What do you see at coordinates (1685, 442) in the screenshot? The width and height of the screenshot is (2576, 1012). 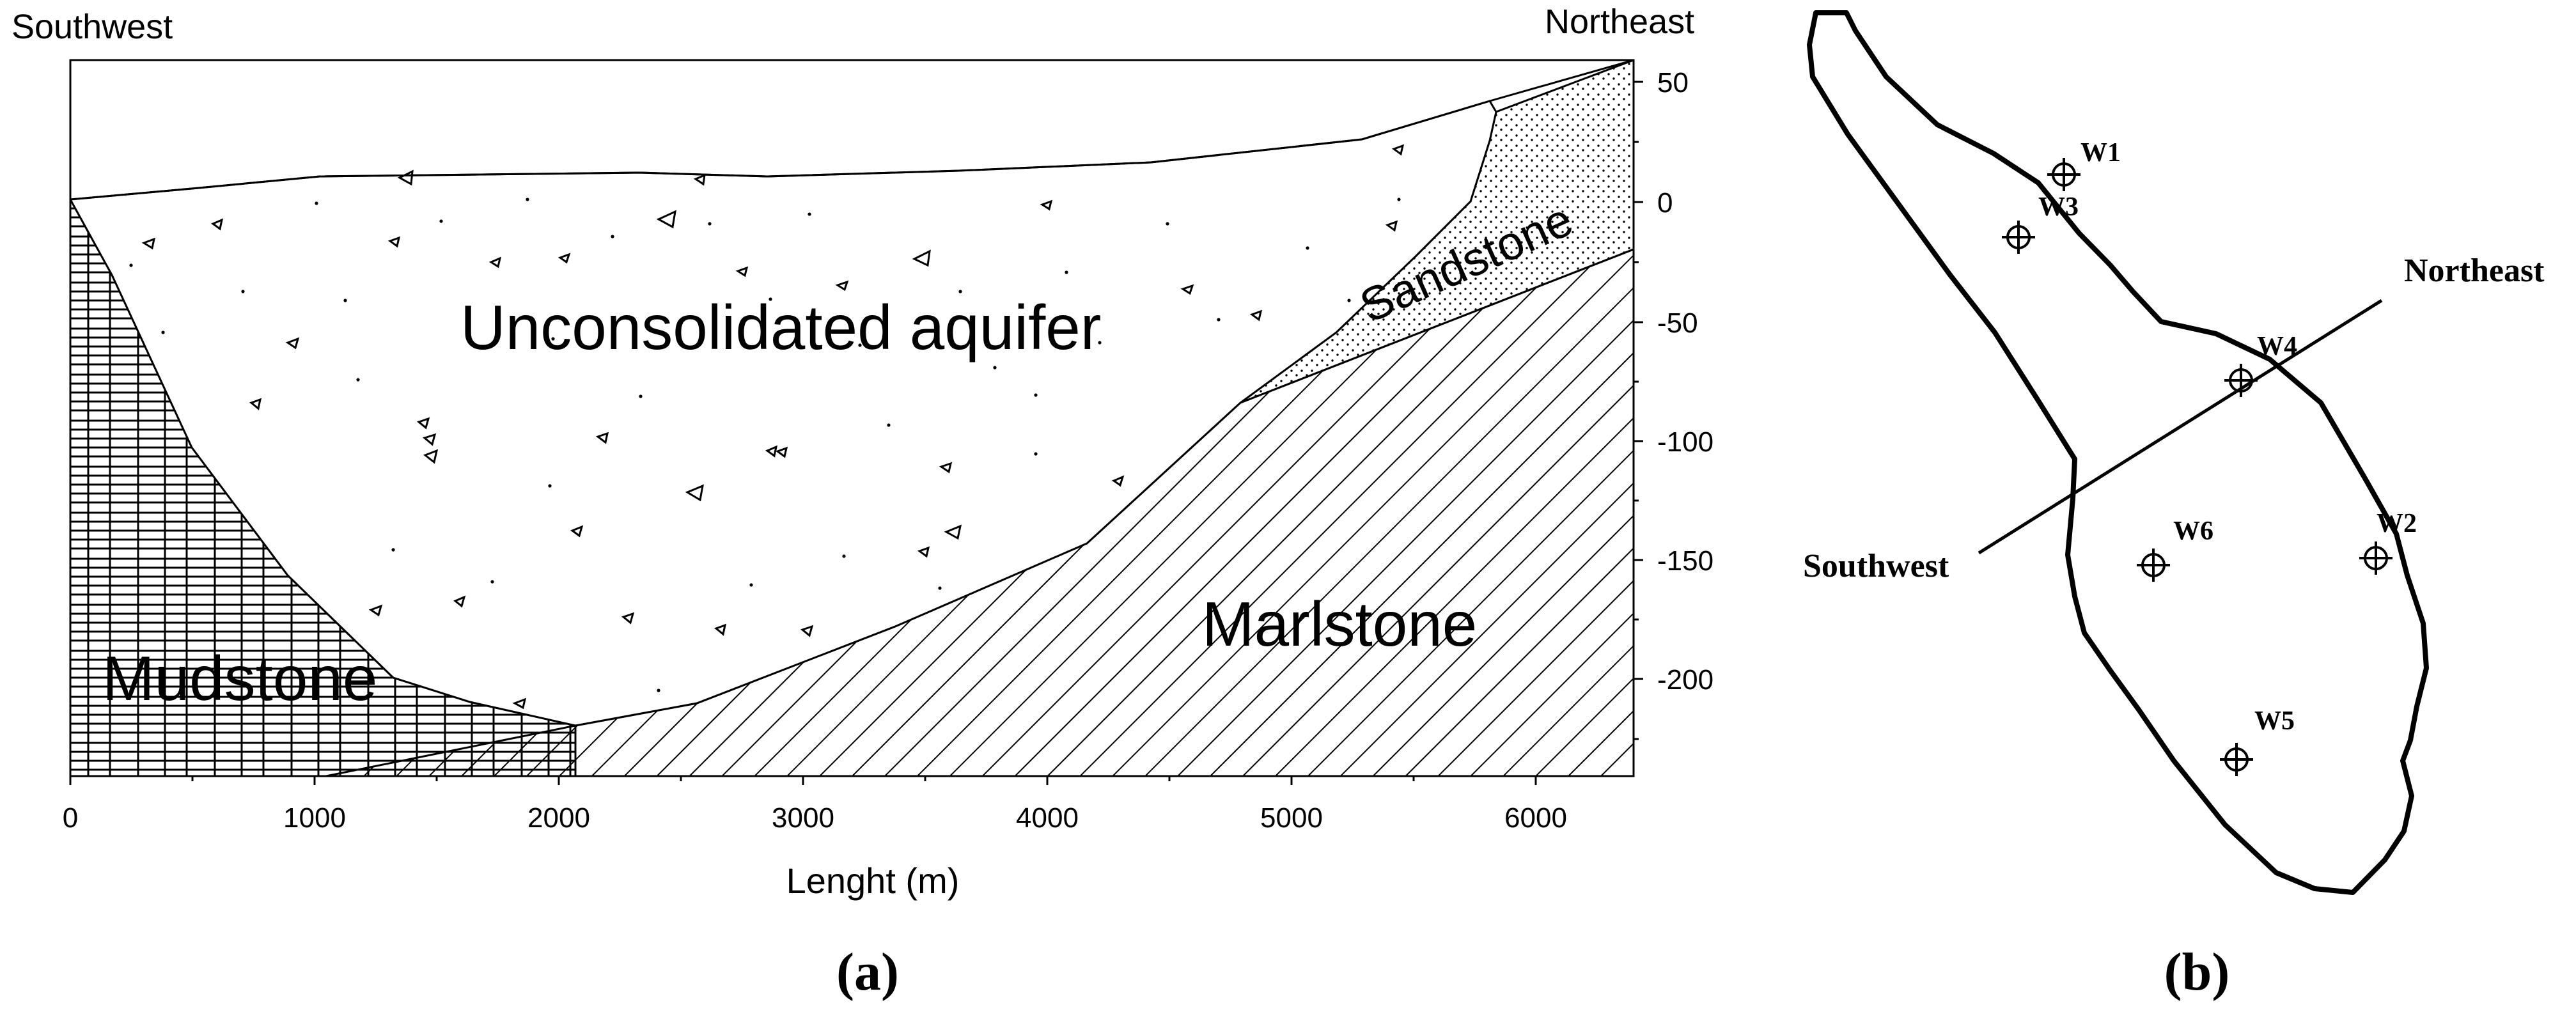 I see `y-tick-label-minus-100: -100` at bounding box center [1685, 442].